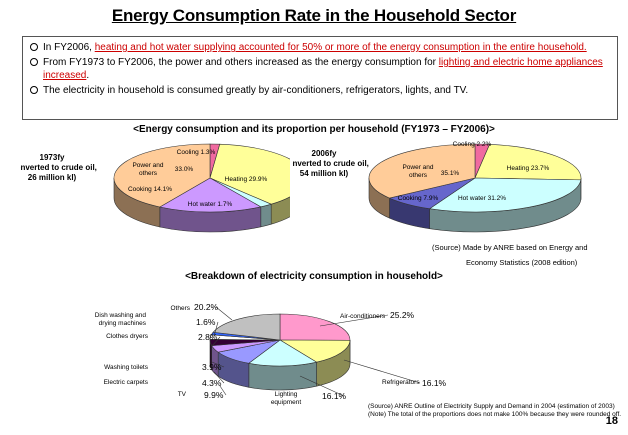 Image resolution: width=628 pixels, height=435 pixels. I want to click on slice-value: 20.2%, so click(206, 307).